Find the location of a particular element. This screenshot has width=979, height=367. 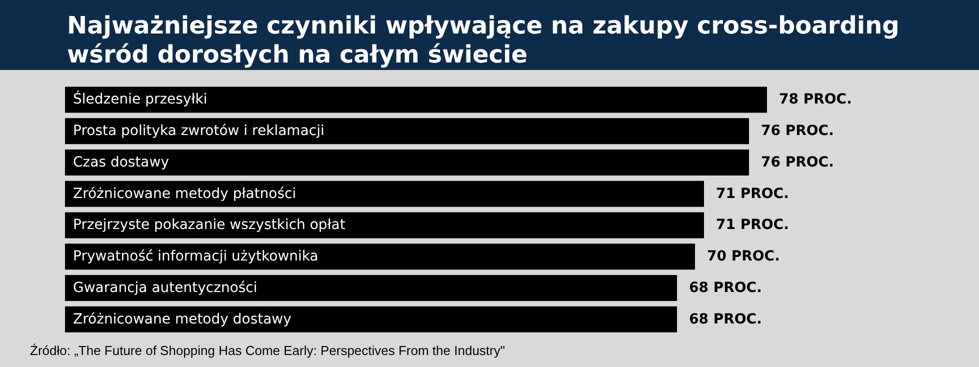

y-tick-label: Gwarancja autentyczności is located at coordinates (165, 288).